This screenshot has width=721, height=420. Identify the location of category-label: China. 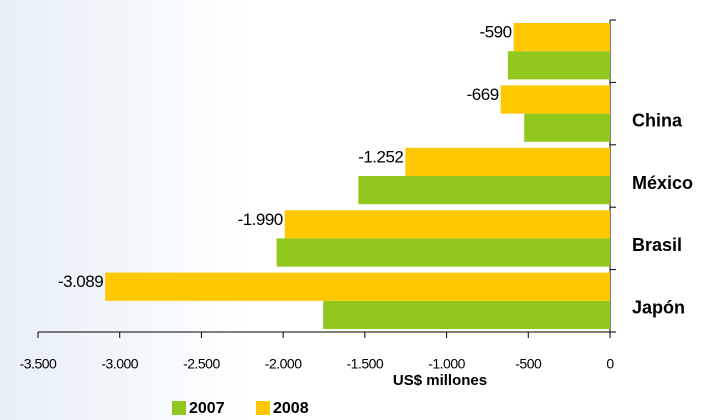
(657, 120).